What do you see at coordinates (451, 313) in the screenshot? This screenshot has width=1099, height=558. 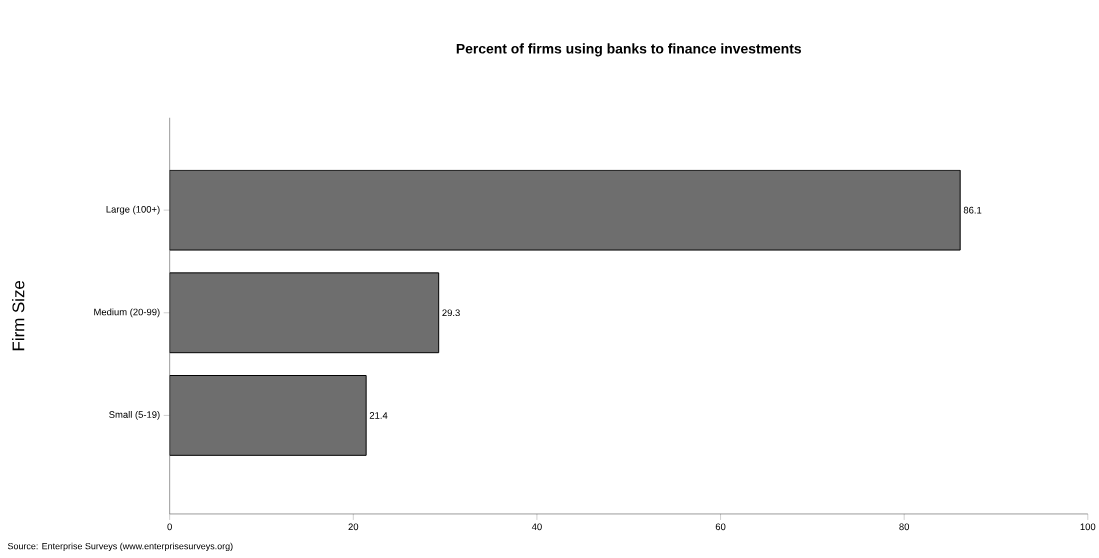 I see `data-label: 29.3` at bounding box center [451, 313].